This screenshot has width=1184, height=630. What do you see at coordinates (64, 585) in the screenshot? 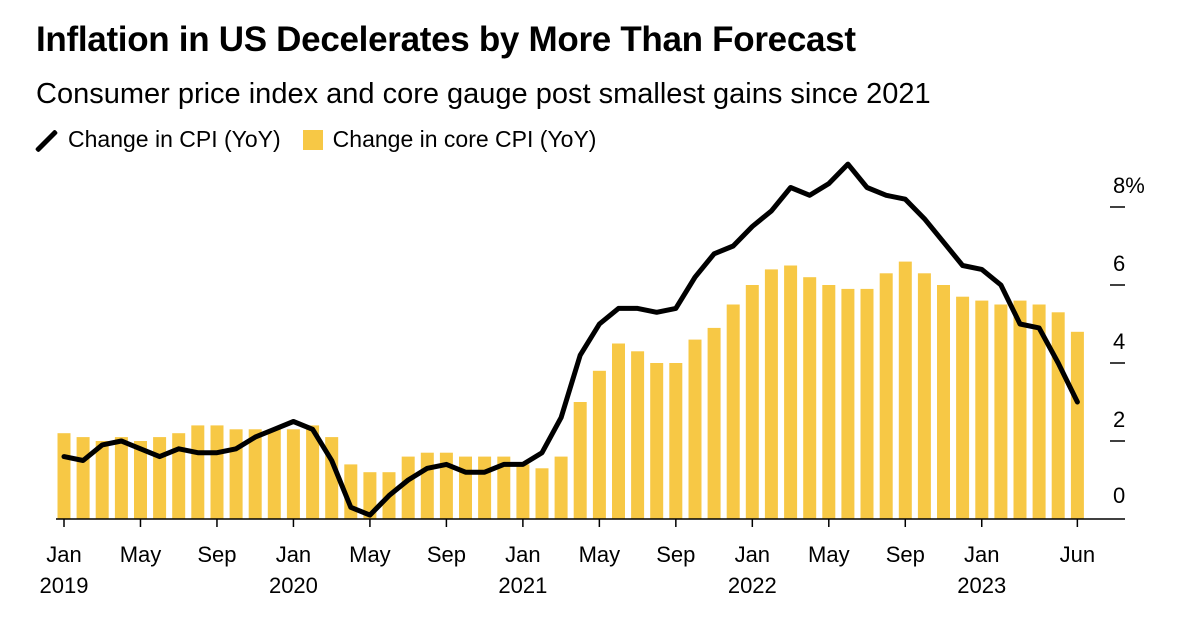
I see `x-tick-year-label: 2019` at bounding box center [64, 585].